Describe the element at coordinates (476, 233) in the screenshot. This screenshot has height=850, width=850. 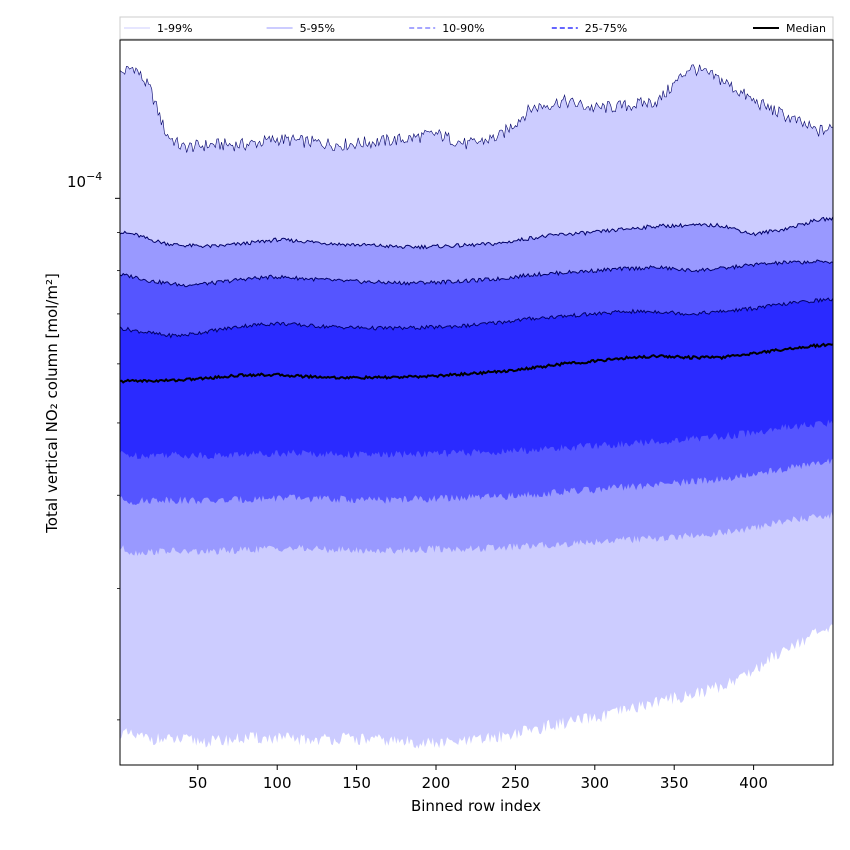
I see `band-upper-edge-5-95-` at that location.